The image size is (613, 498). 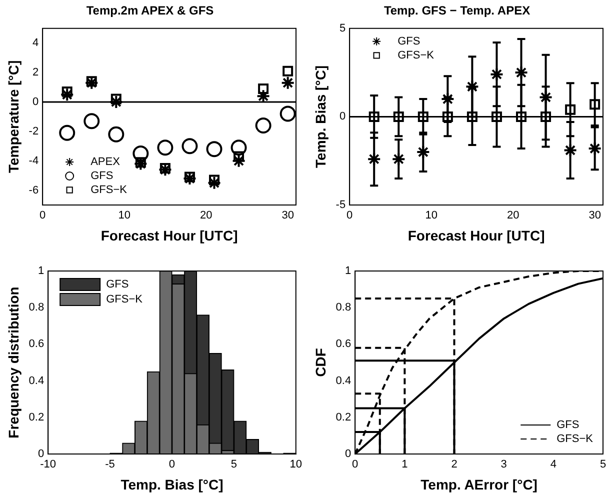 I want to click on y-axis-title: CDF, so click(x=320, y=362).